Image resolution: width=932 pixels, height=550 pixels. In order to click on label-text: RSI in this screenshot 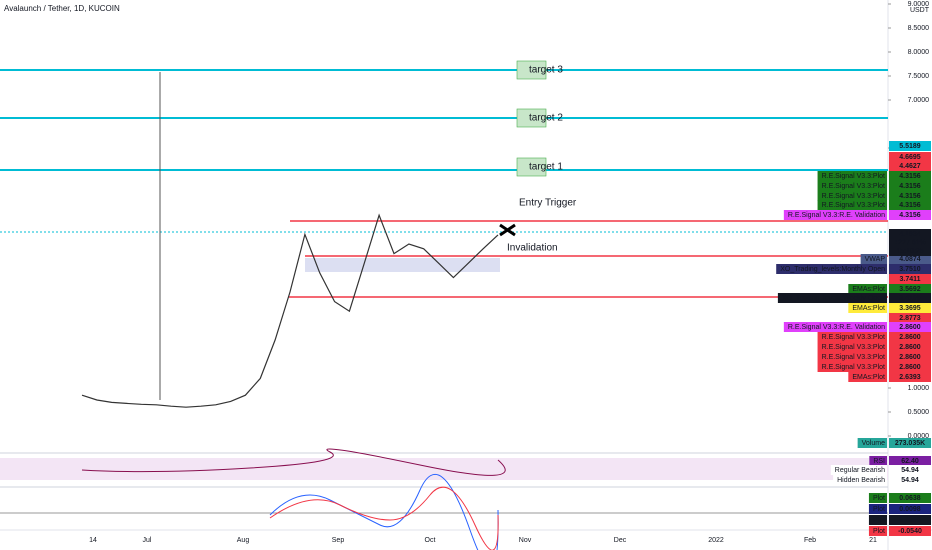, I will do `click(879, 461)`.